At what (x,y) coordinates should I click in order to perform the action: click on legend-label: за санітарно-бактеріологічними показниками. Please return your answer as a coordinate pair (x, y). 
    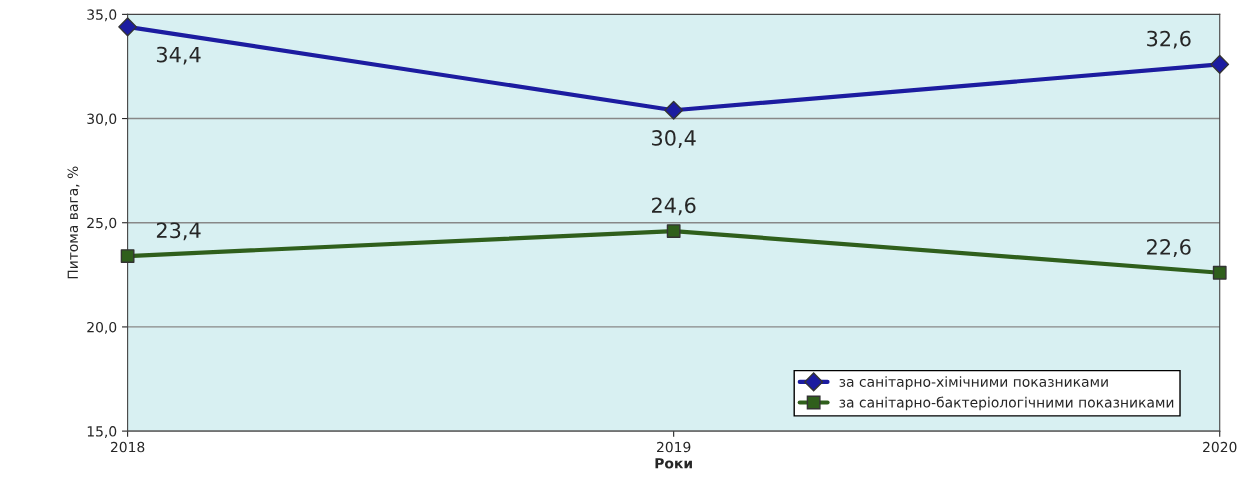
    Looking at the image, I should click on (1006, 403).